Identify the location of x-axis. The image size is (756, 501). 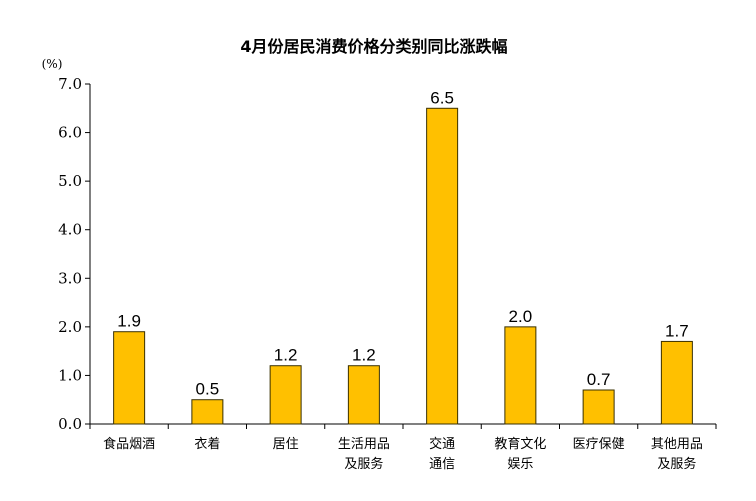
(403, 426).